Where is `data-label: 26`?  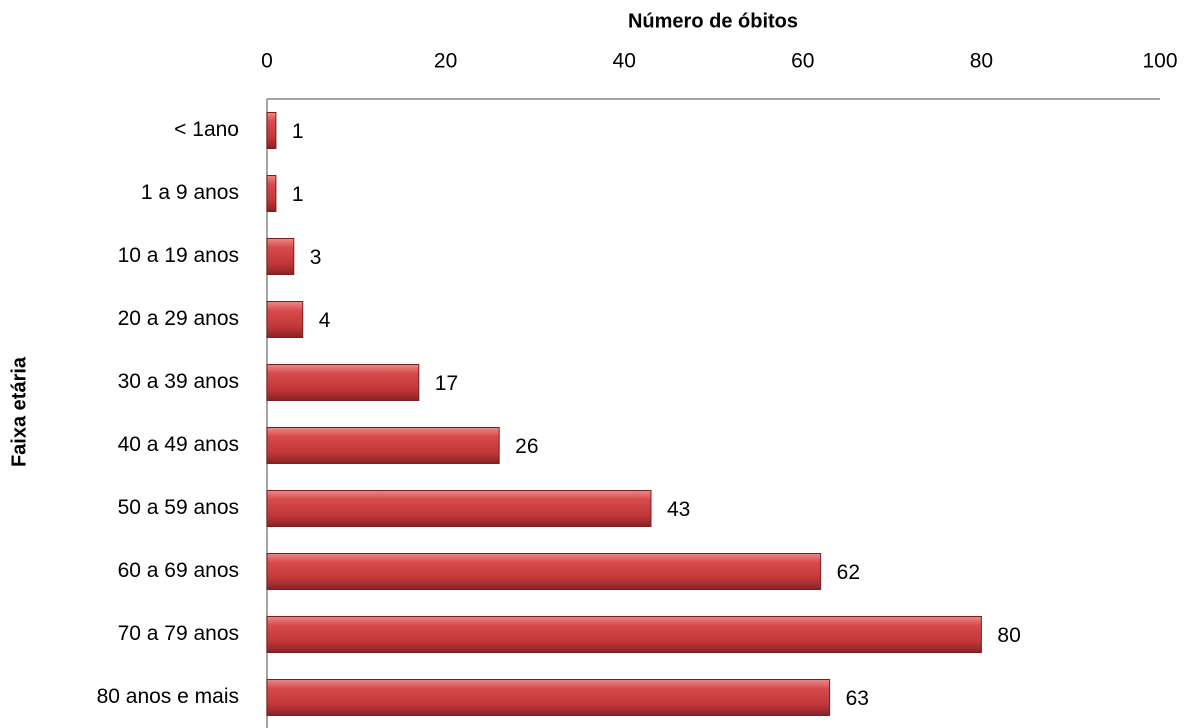
data-label: 26 is located at coordinates (526, 446).